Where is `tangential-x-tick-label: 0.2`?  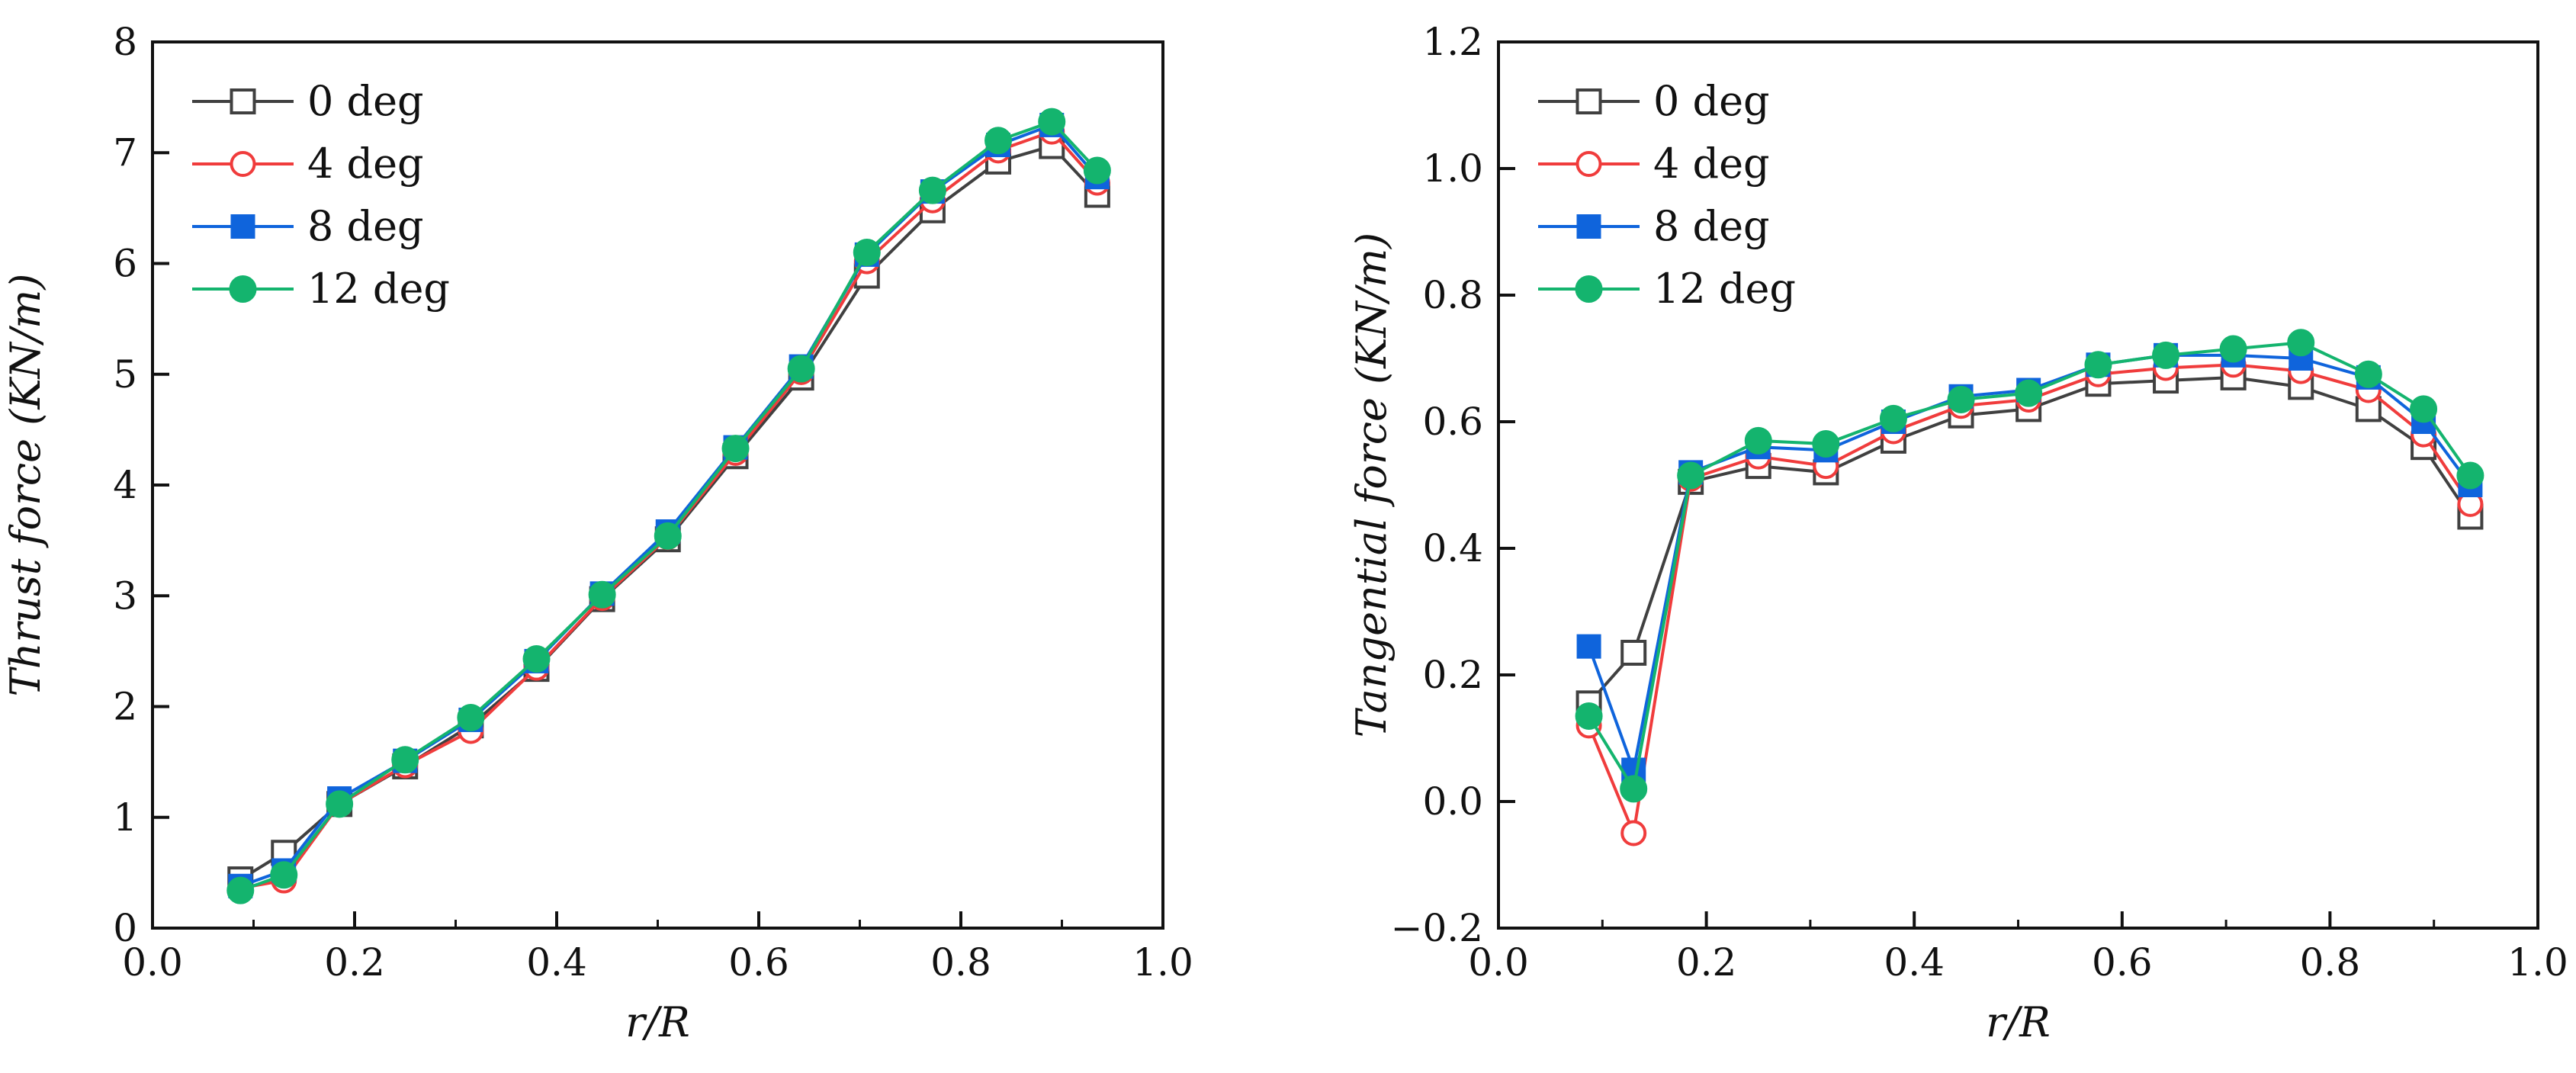
tangential-x-tick-label: 0.2 is located at coordinates (1706, 962).